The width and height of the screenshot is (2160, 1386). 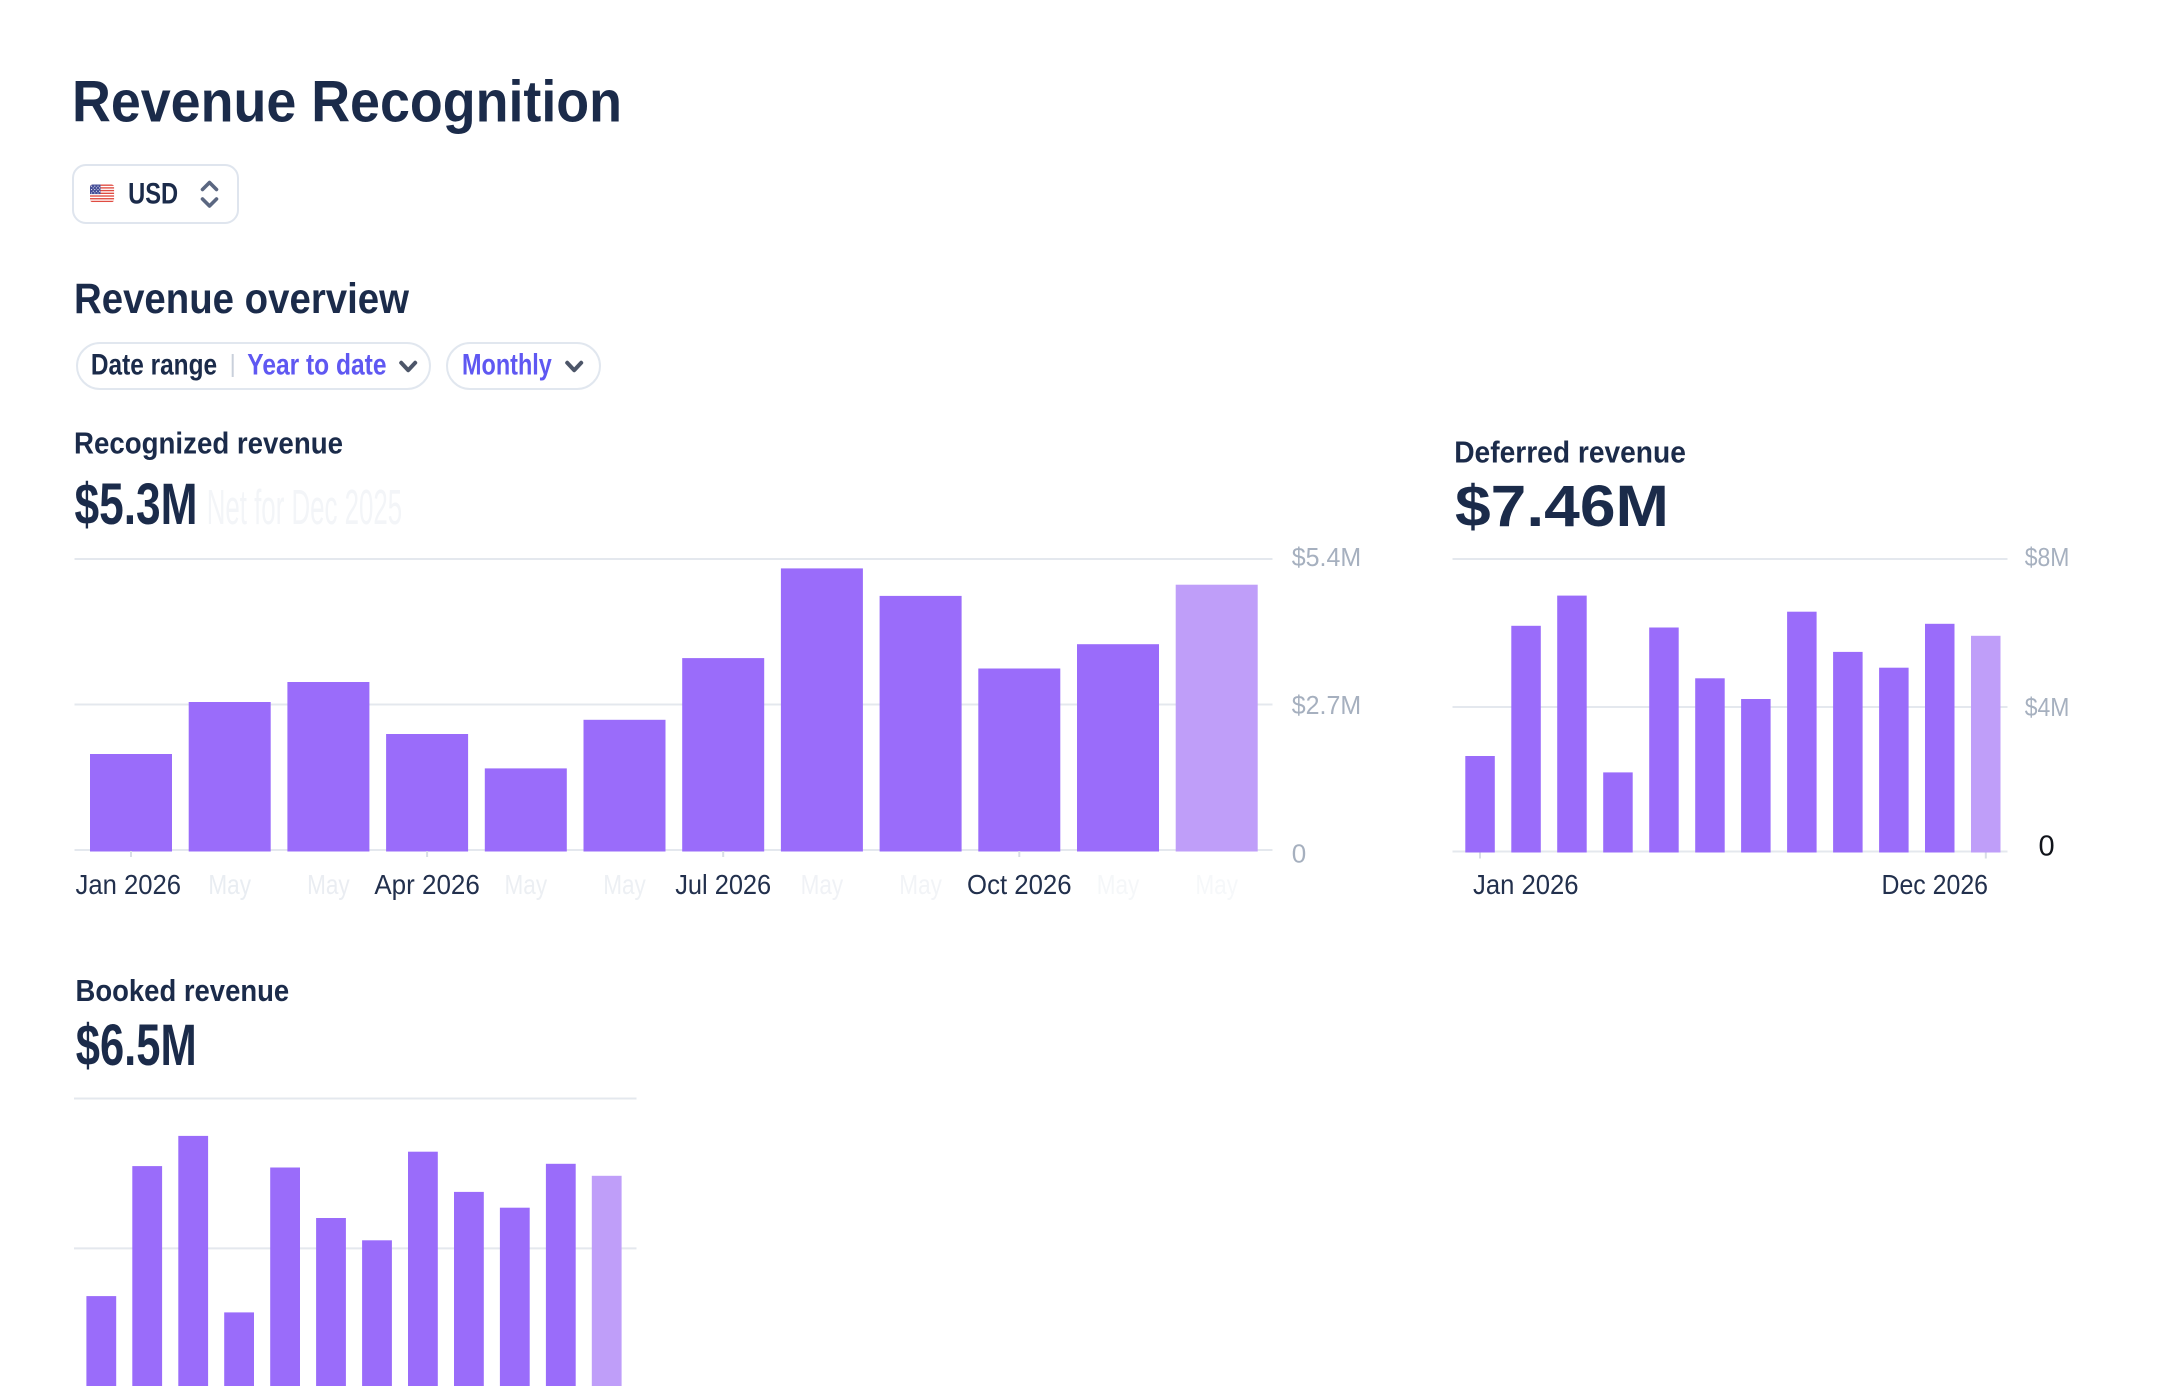 I want to click on svg-text: $6.5M, so click(x=136, y=1045).